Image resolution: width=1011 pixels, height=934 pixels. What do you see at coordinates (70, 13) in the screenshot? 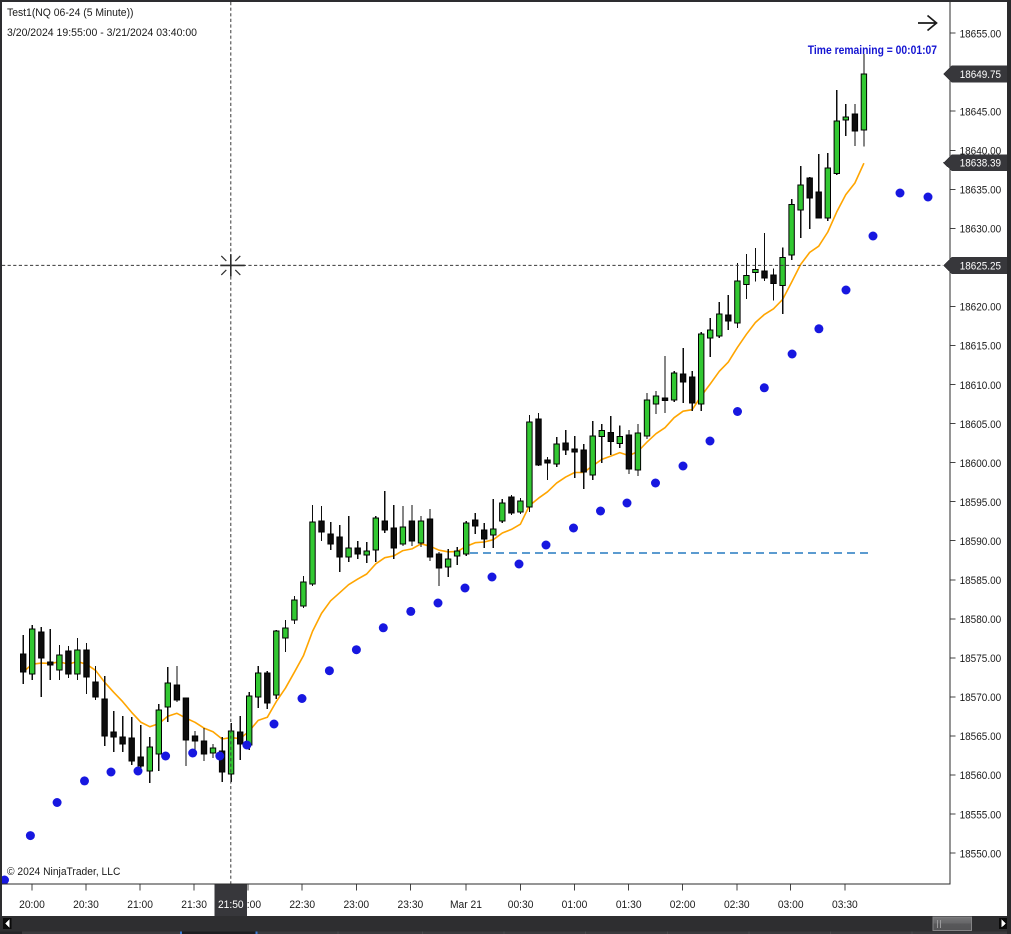
I see `svg-text: Test1(NQ 06-24 (5 Minute))` at bounding box center [70, 13].